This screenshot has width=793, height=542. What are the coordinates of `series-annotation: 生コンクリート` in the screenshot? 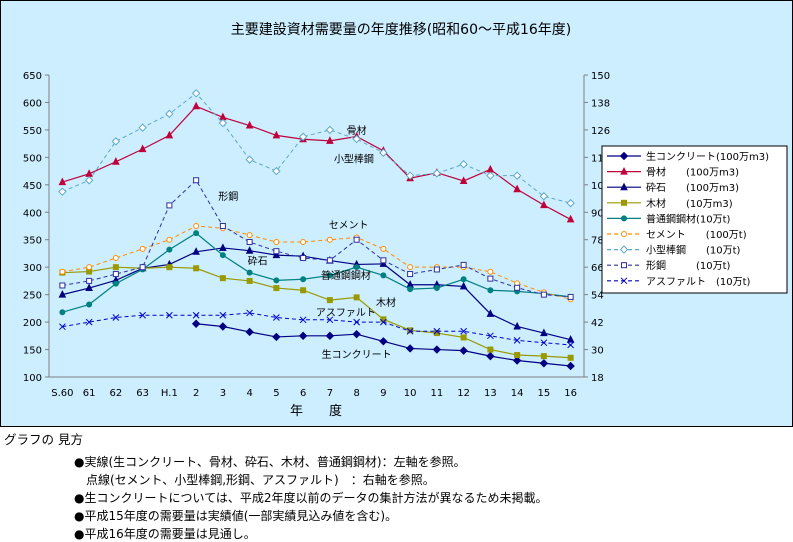 It's located at (357, 354).